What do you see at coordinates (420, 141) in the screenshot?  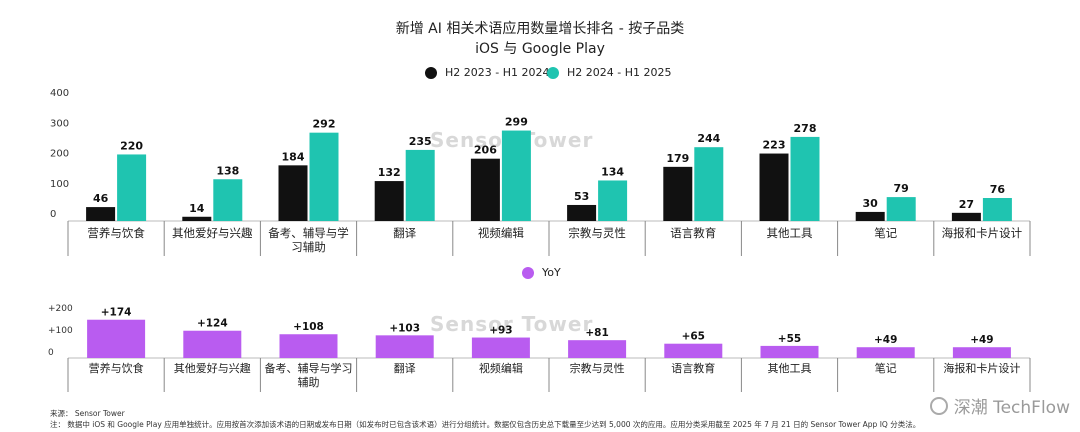 I see `bar-value-label: 235` at bounding box center [420, 141].